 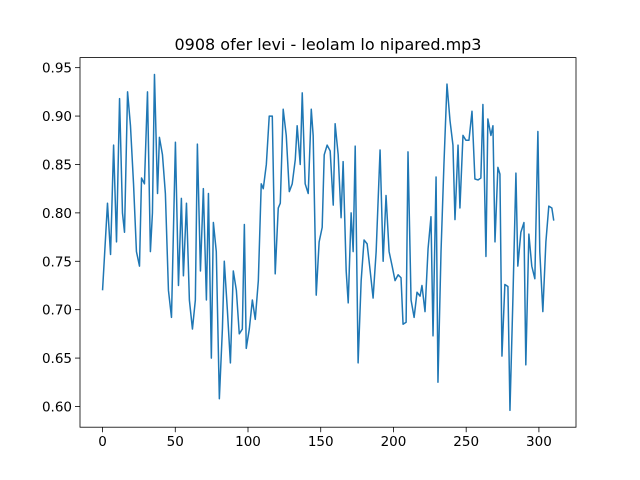 What do you see at coordinates (539, 442) in the screenshot?
I see `x-tick-label: 300` at bounding box center [539, 442].